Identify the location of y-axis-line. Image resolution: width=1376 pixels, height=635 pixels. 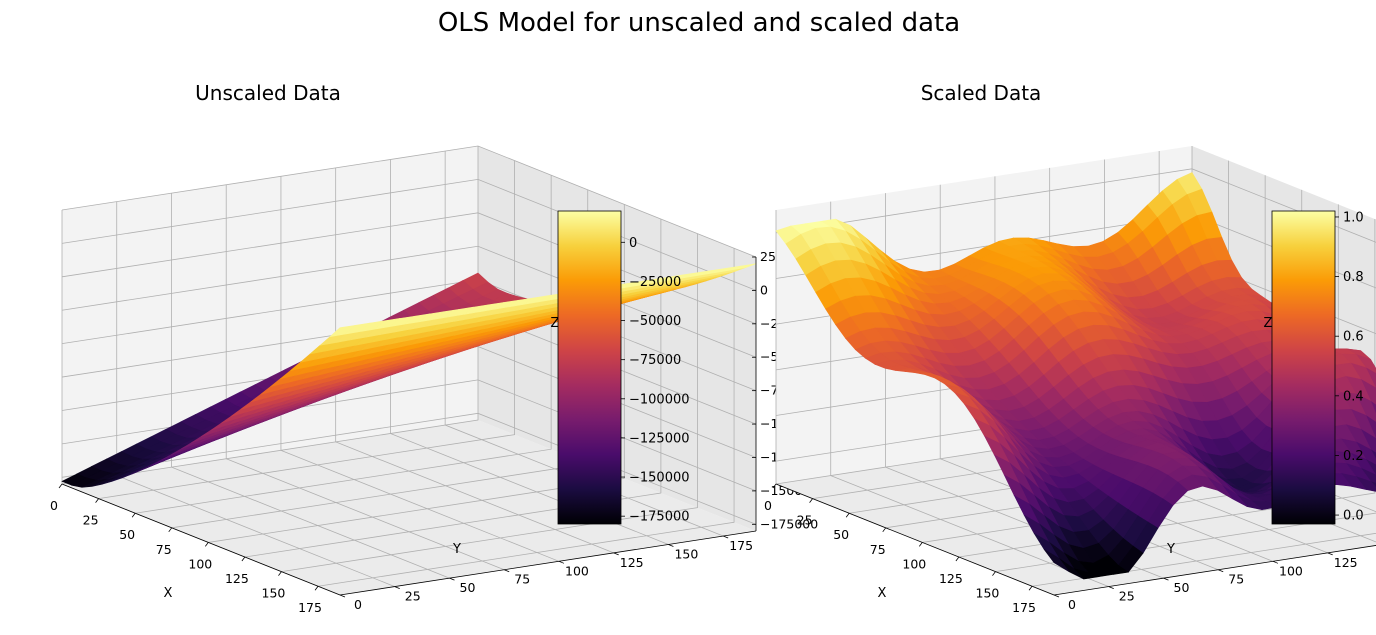
(548, 563).